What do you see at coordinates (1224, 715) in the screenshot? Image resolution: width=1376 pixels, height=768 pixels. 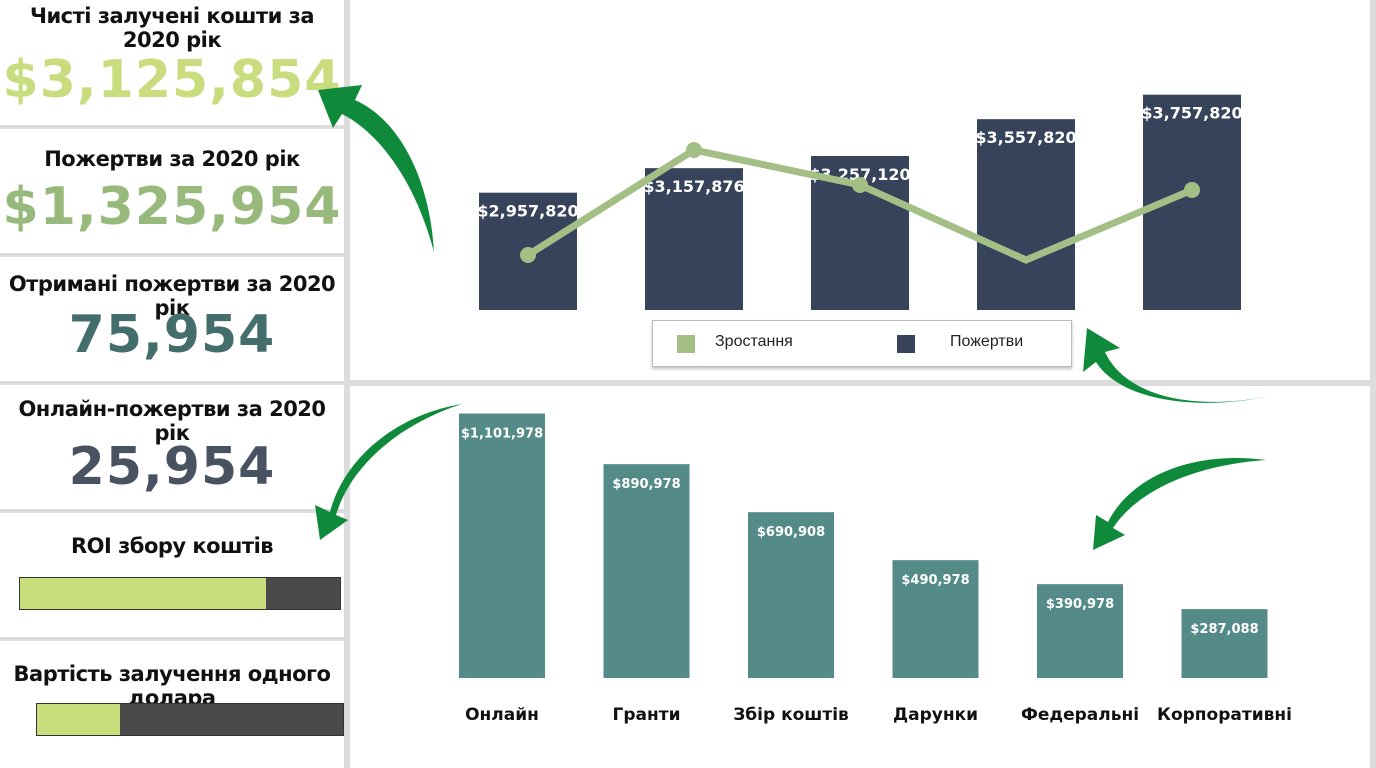 I see `category-label: Корпоративні` at bounding box center [1224, 715].